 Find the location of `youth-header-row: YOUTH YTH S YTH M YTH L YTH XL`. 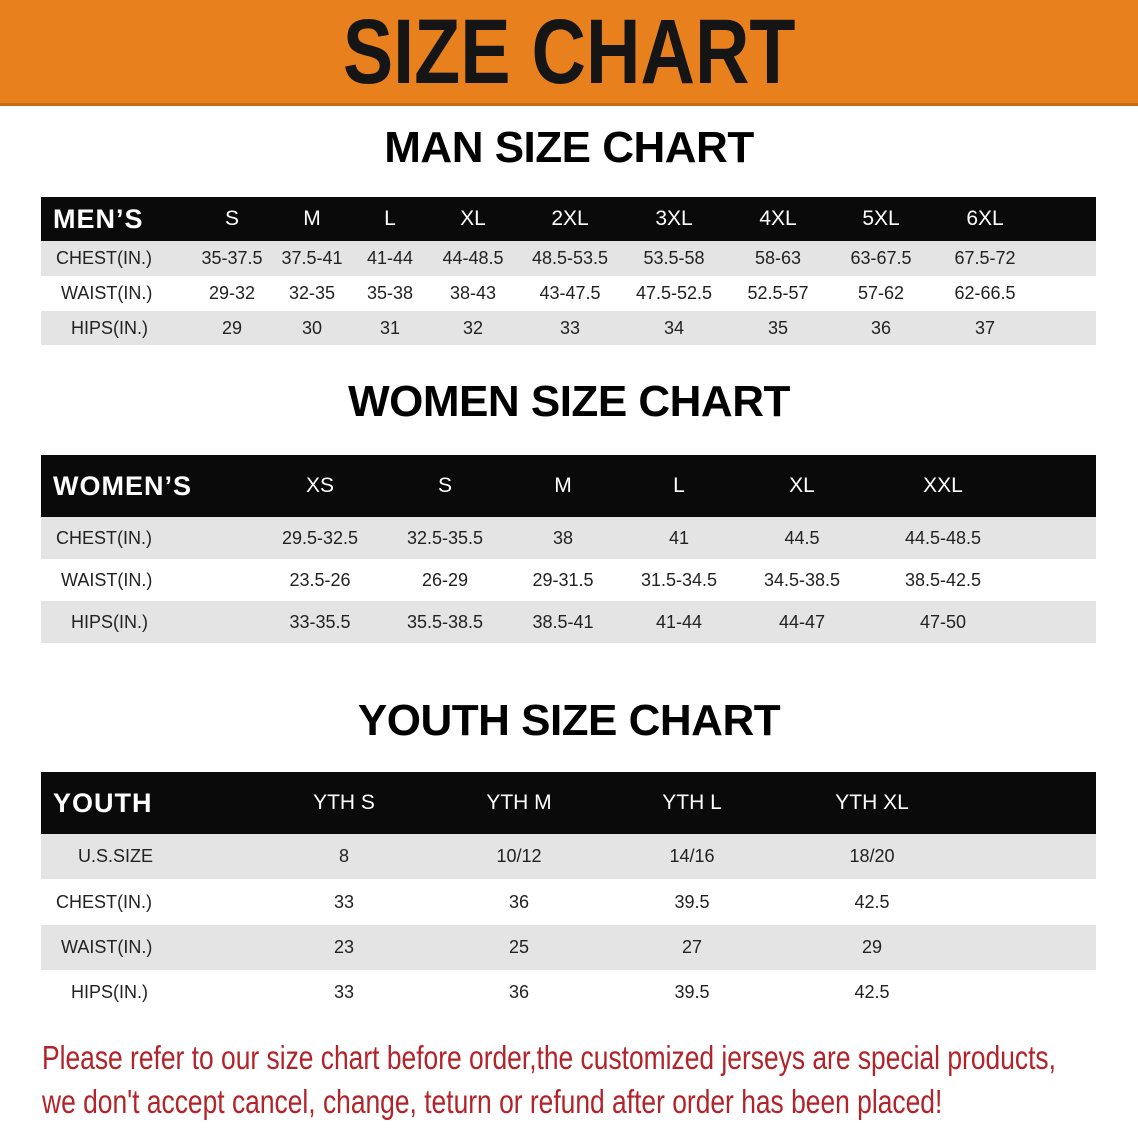

youth-header-row: YOUTH YTH S YTH M YTH L YTH XL is located at coordinates (568, 803).